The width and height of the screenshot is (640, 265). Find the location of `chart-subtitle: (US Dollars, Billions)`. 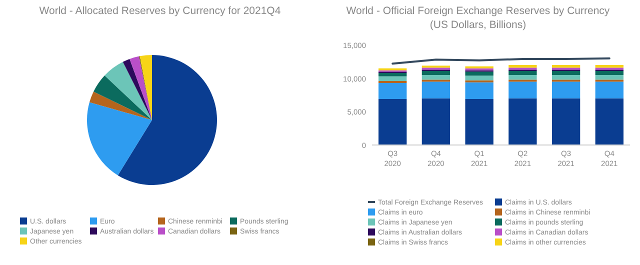

chart-subtitle: (US Dollars, Billions) is located at coordinates (478, 25).